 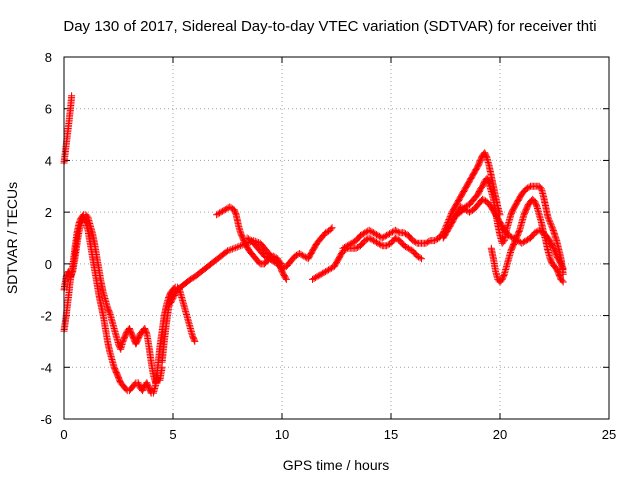 I want to click on x-tick-label: 5, so click(x=172, y=434).